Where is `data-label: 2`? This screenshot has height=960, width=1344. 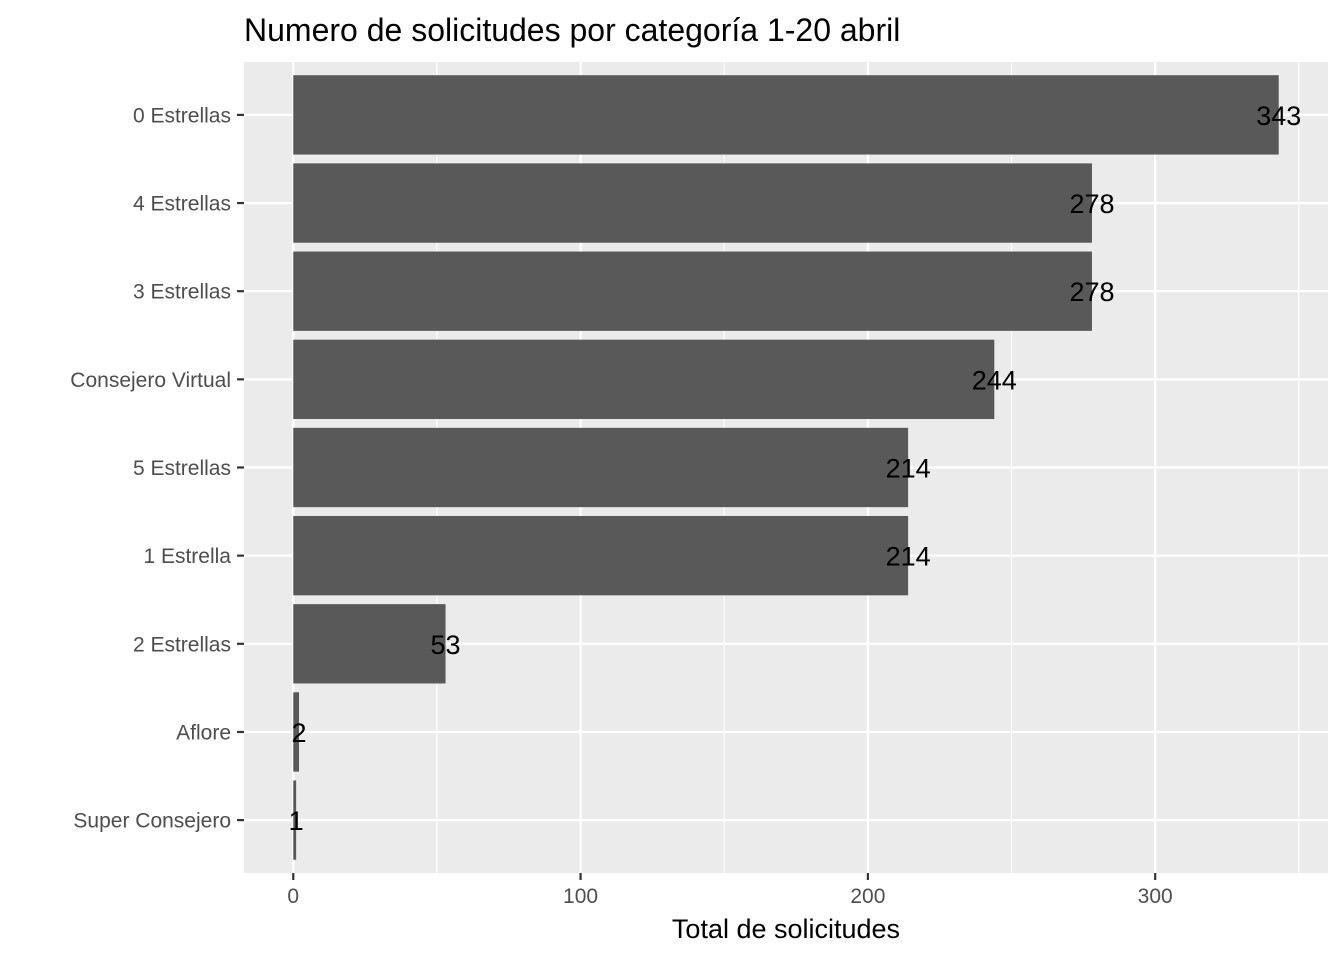 data-label: 2 is located at coordinates (299, 733).